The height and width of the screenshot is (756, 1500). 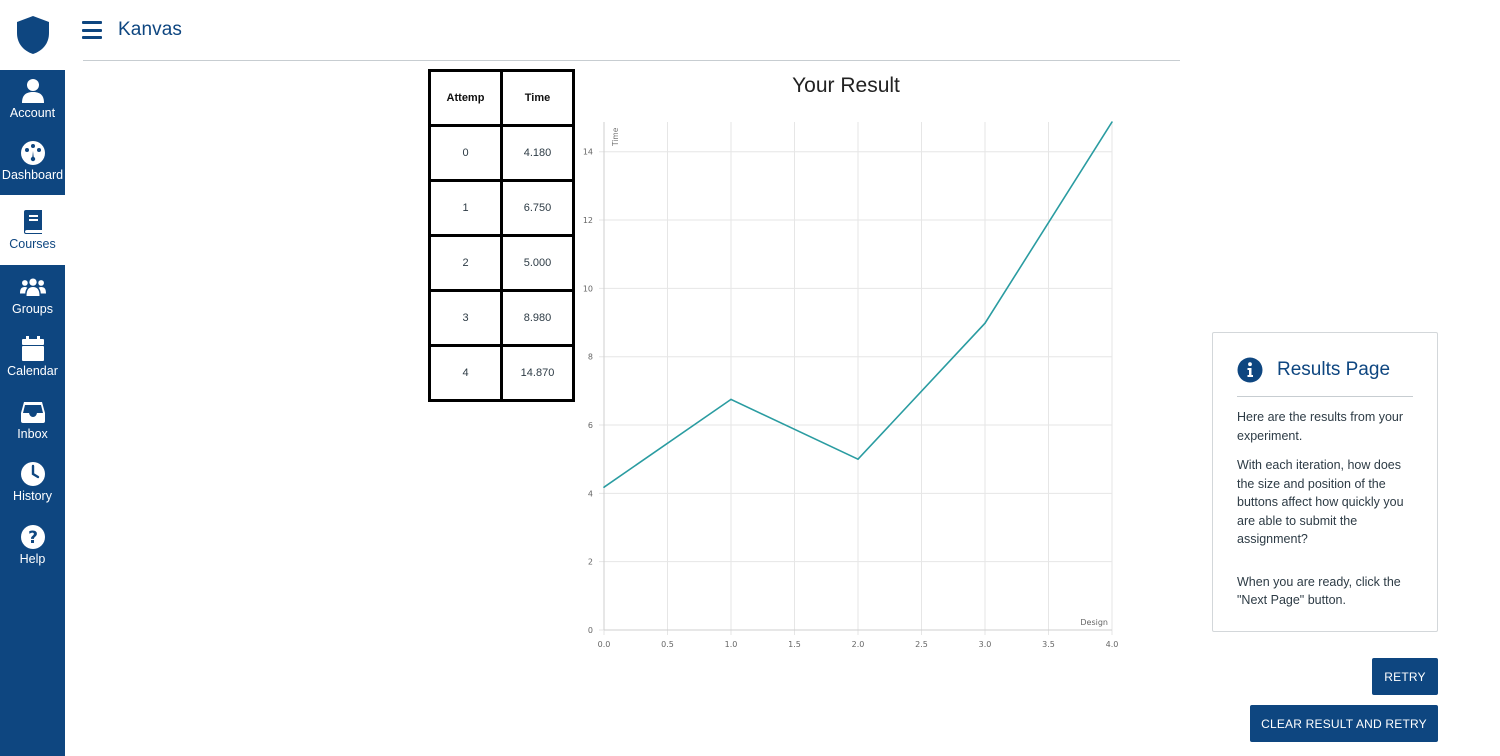 I want to click on nav-item-courses: Courses, so click(x=32, y=230).